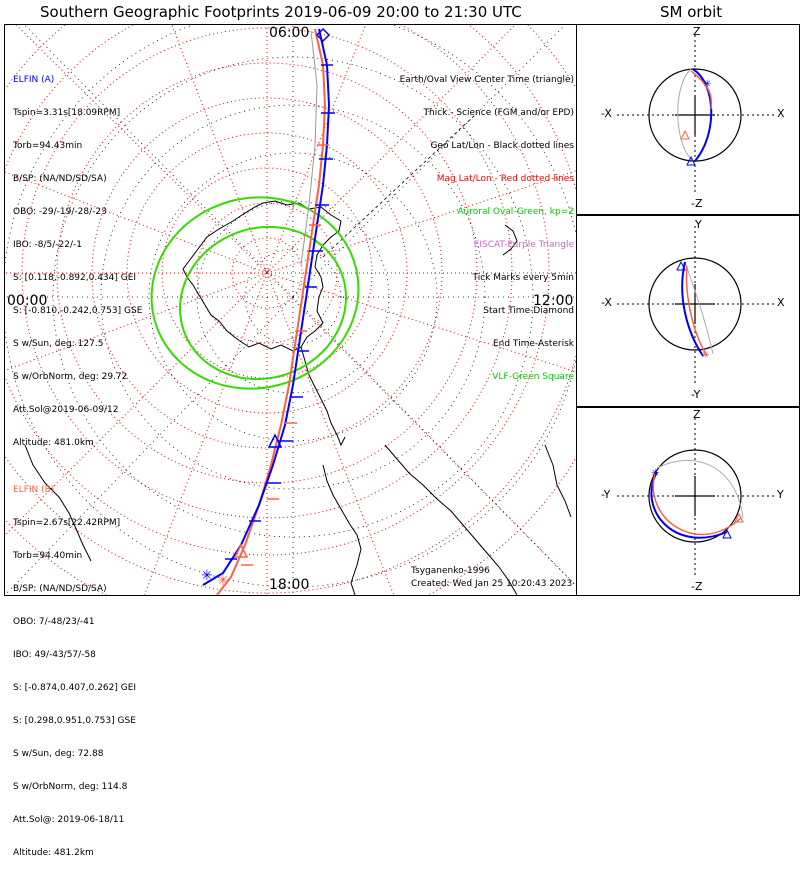 The height and width of the screenshot is (881, 800). Describe the element at coordinates (323, 396) in the screenshot. I see `peninsula-coastline` at that location.